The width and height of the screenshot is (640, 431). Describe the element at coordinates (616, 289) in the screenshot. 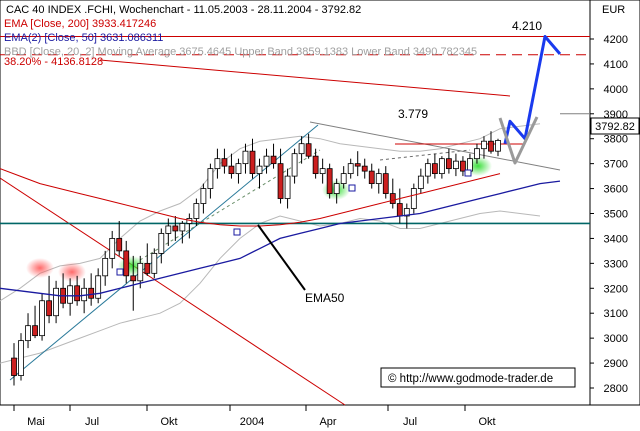

I see `y-tick-label: 3200` at that location.